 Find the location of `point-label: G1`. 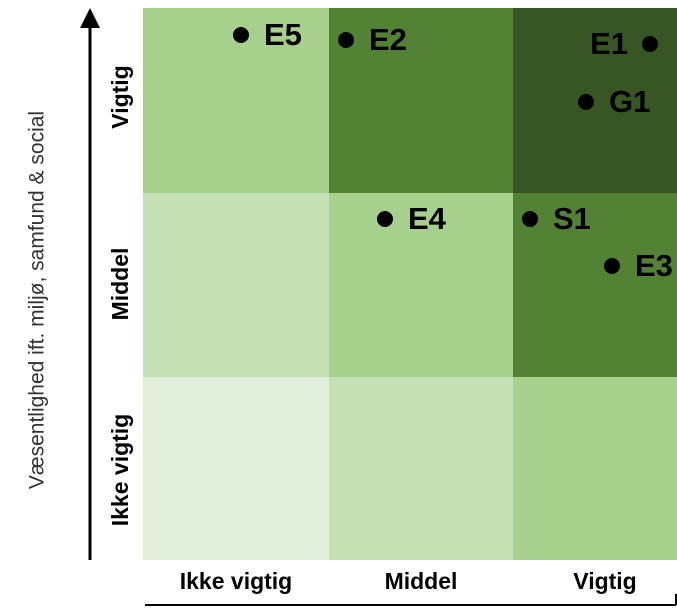

point-label: G1 is located at coordinates (629, 101).